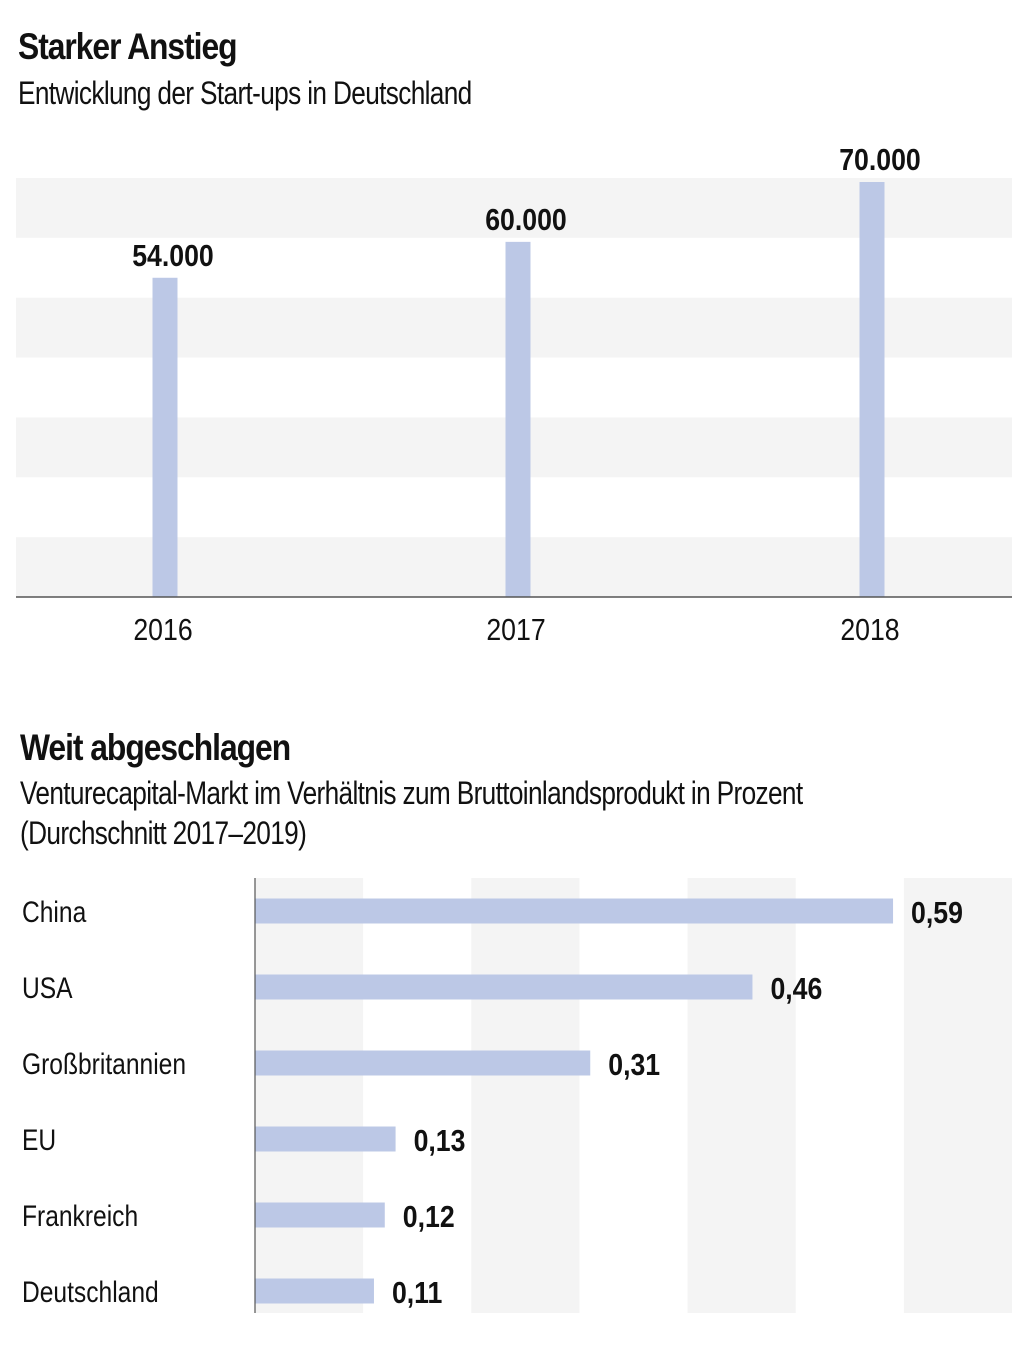  I want to click on value-label: 0,31, so click(634, 1065).